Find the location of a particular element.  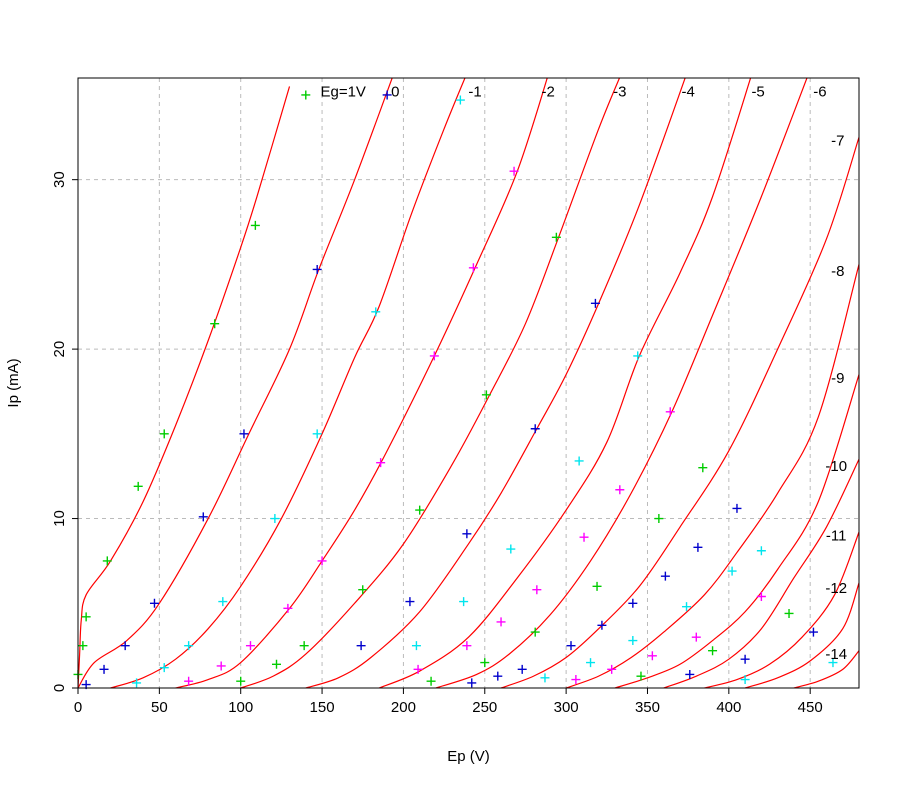

curve-label: -3 is located at coordinates (619, 92).